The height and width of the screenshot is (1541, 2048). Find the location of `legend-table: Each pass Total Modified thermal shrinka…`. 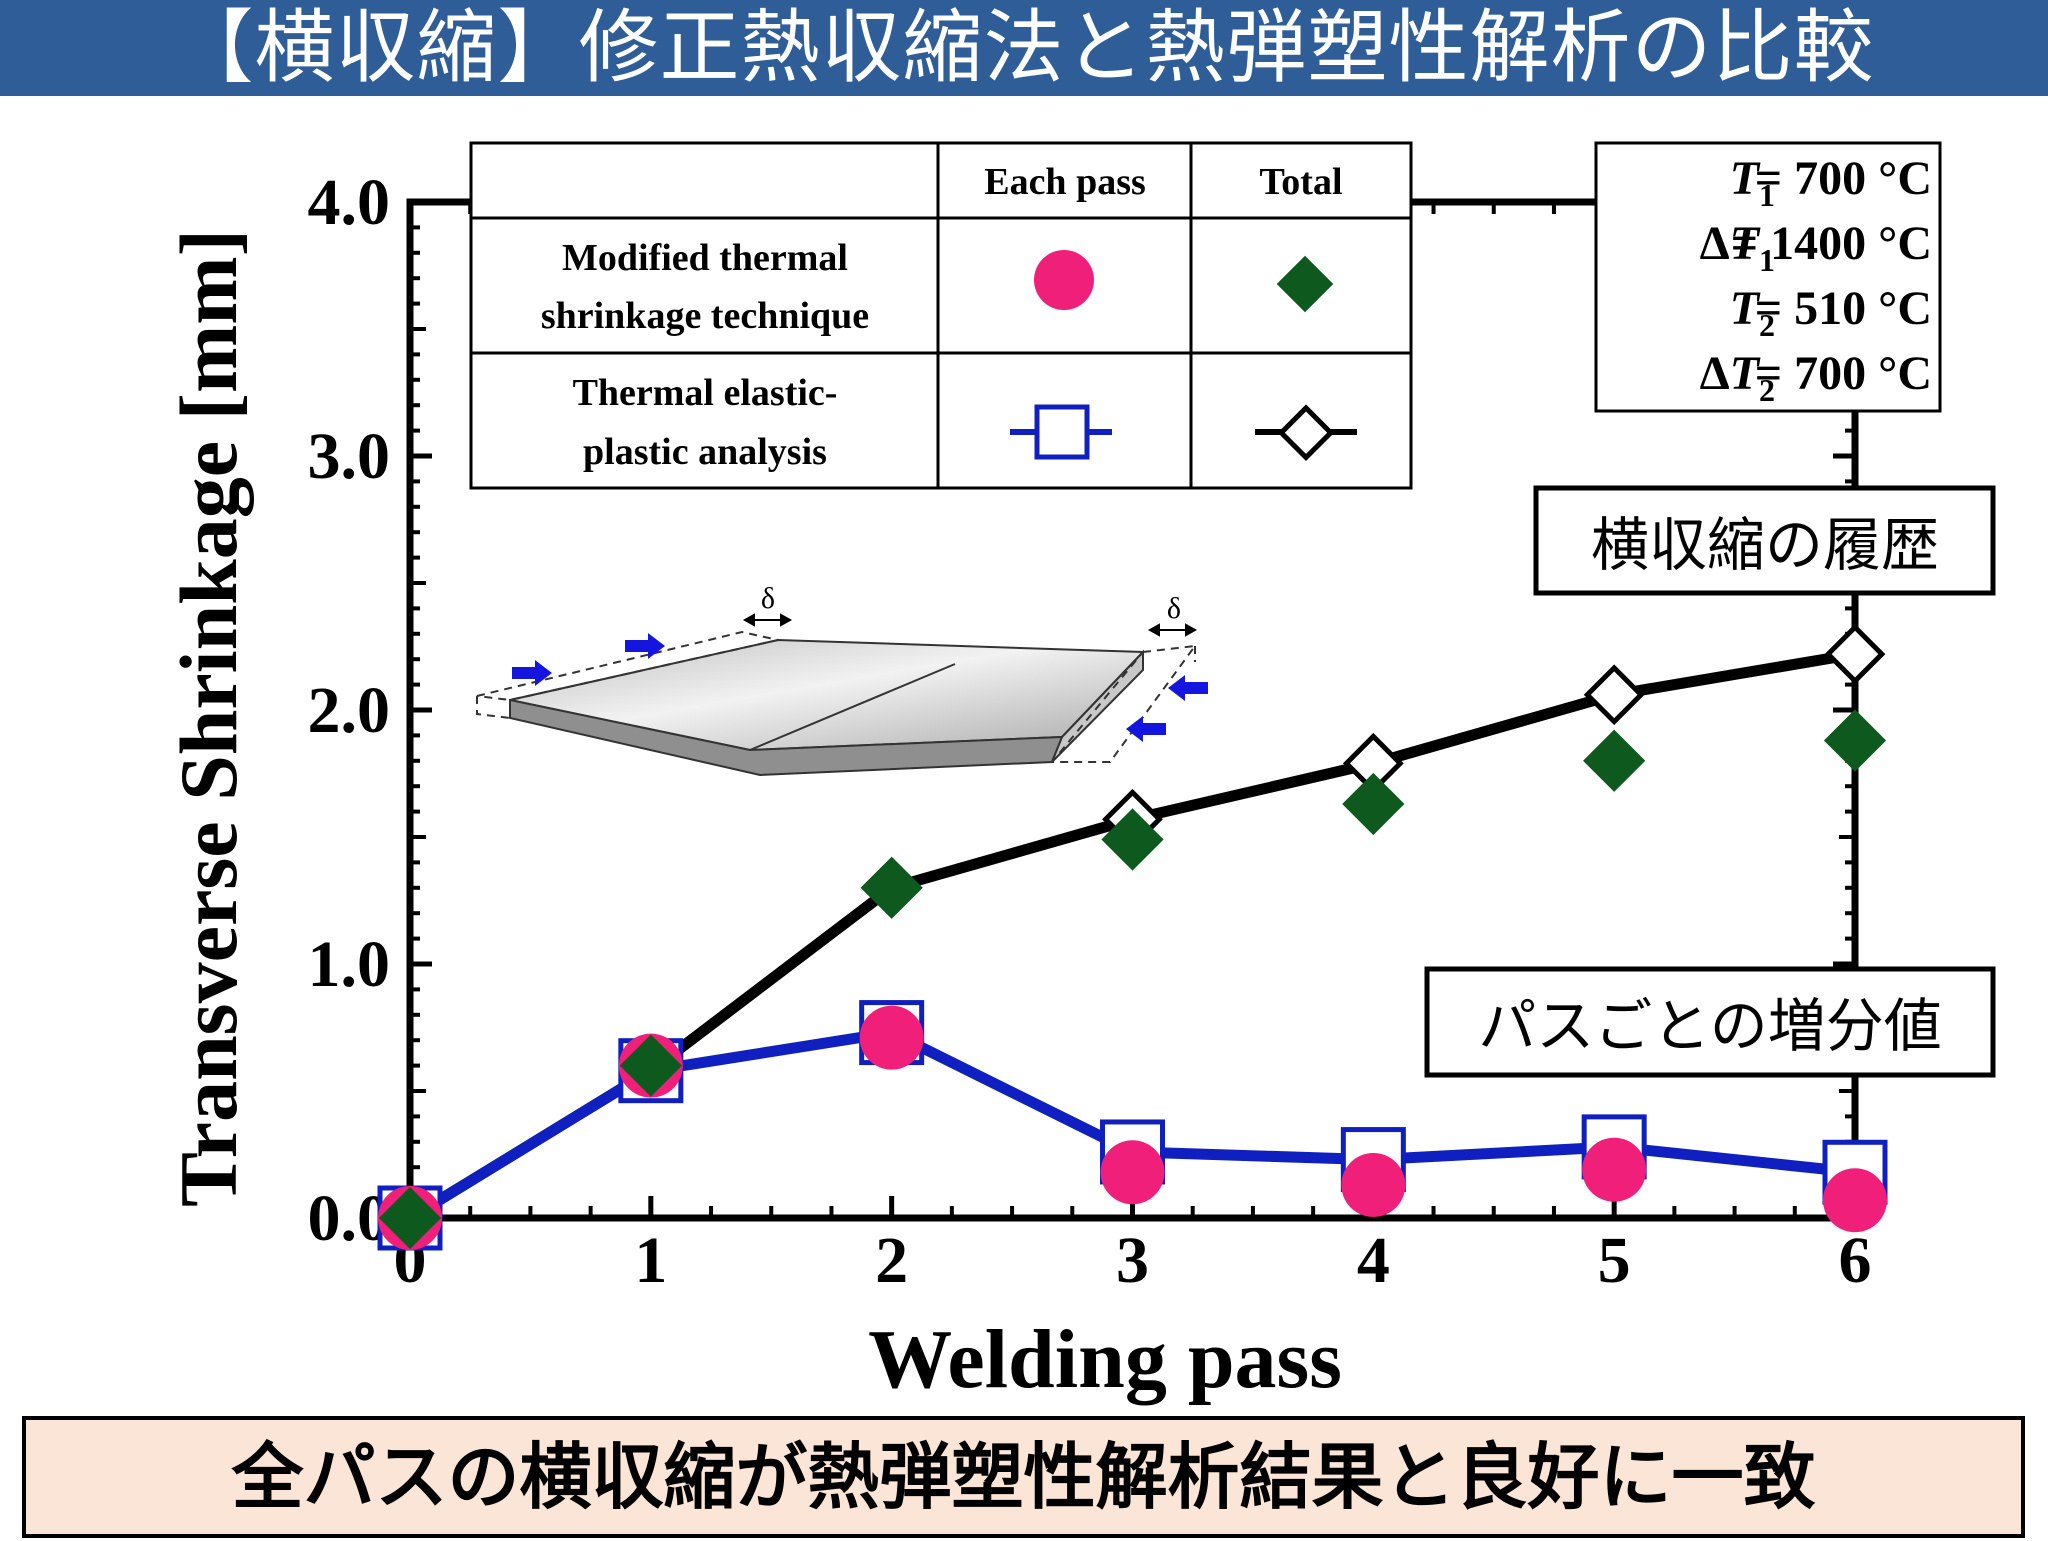

legend-table: Each pass Total Modified thermal shrinka… is located at coordinates (941, 315).